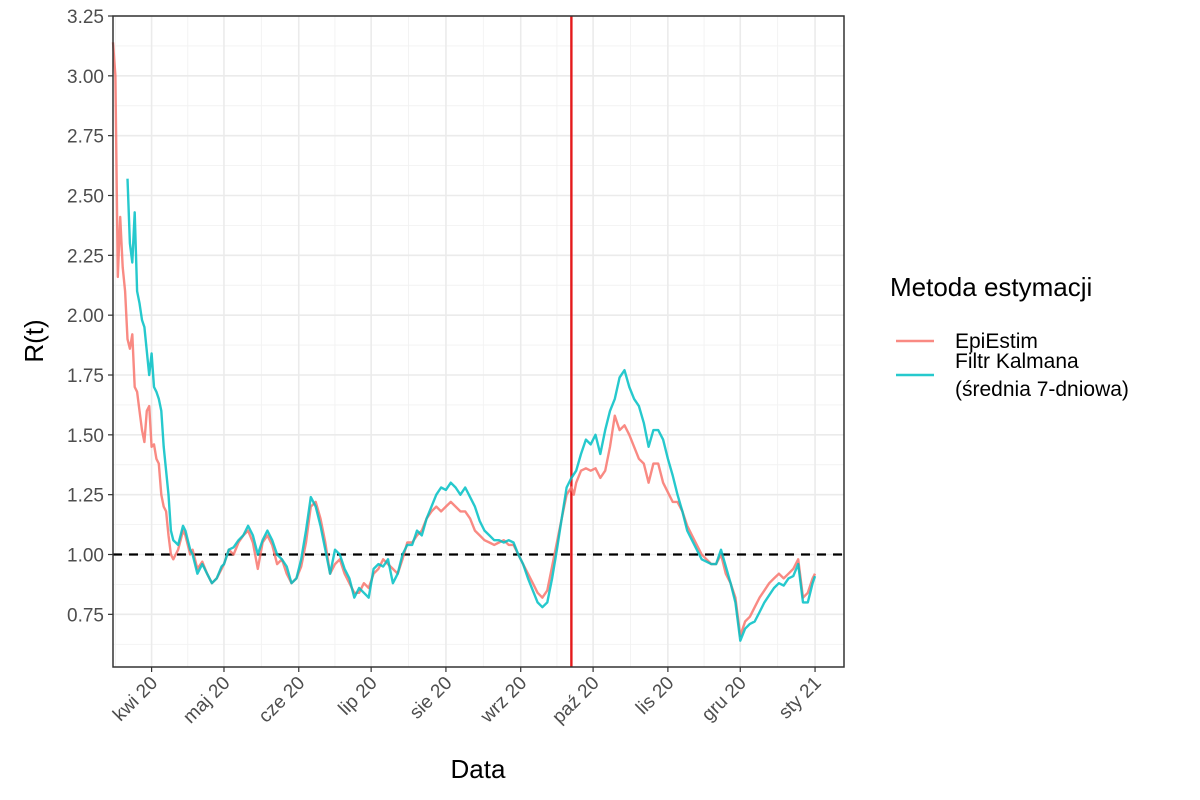 Image resolution: width=1200 pixels, height=800 pixels. Describe the element at coordinates (85, 436) in the screenshot. I see `y-tick-label: 1.50` at that location.